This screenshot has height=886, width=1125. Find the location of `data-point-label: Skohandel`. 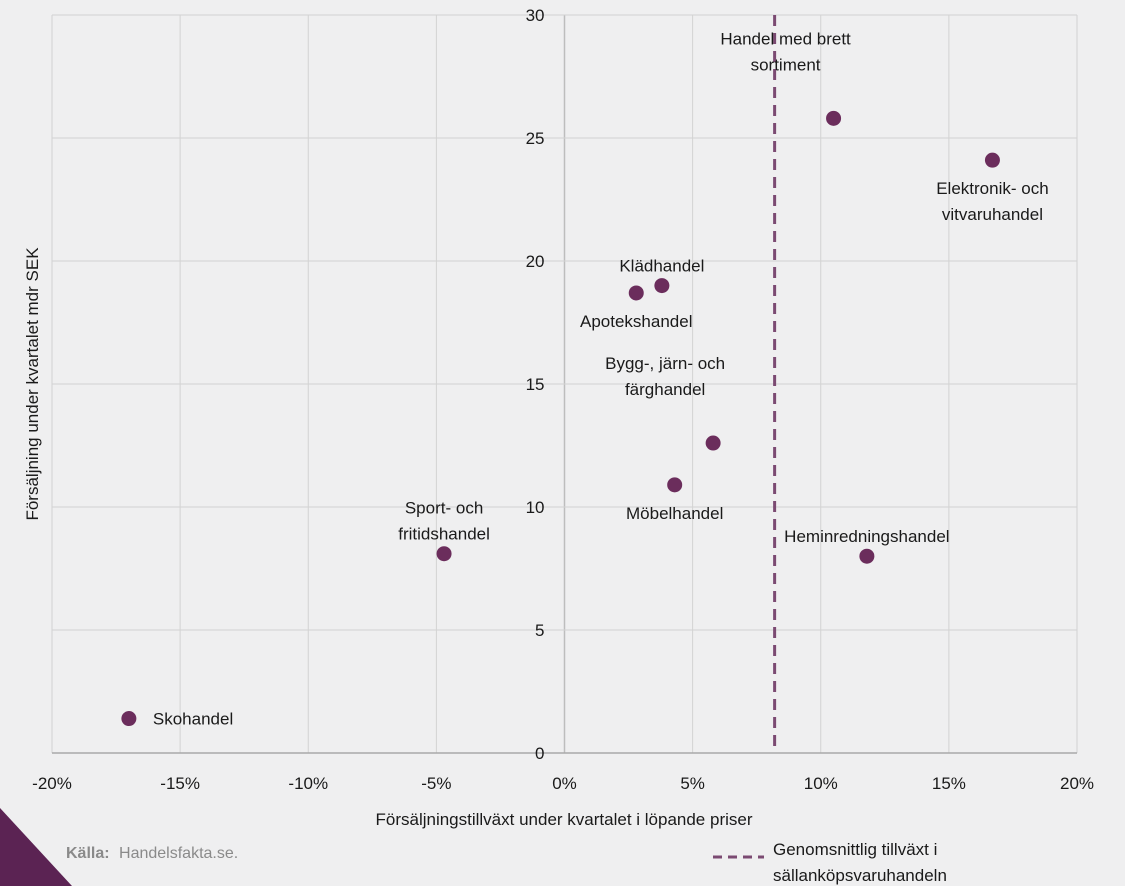

data-point-label: Skohandel is located at coordinates (193, 719).